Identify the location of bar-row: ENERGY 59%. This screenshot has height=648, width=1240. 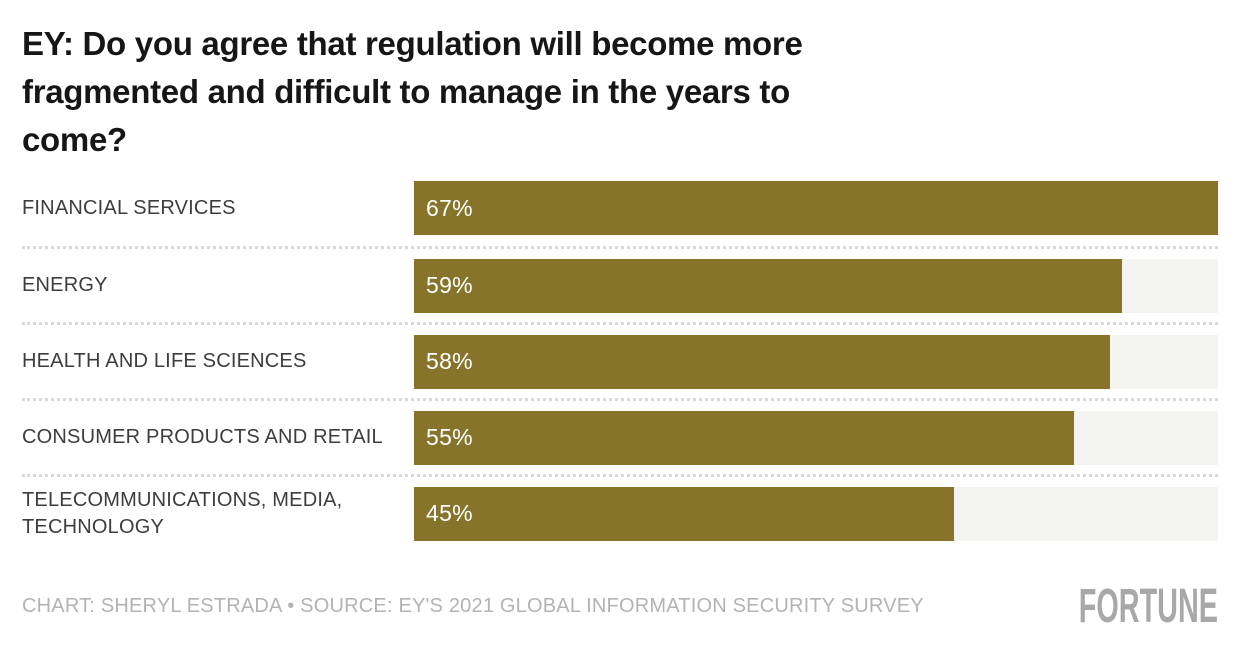
(620, 284).